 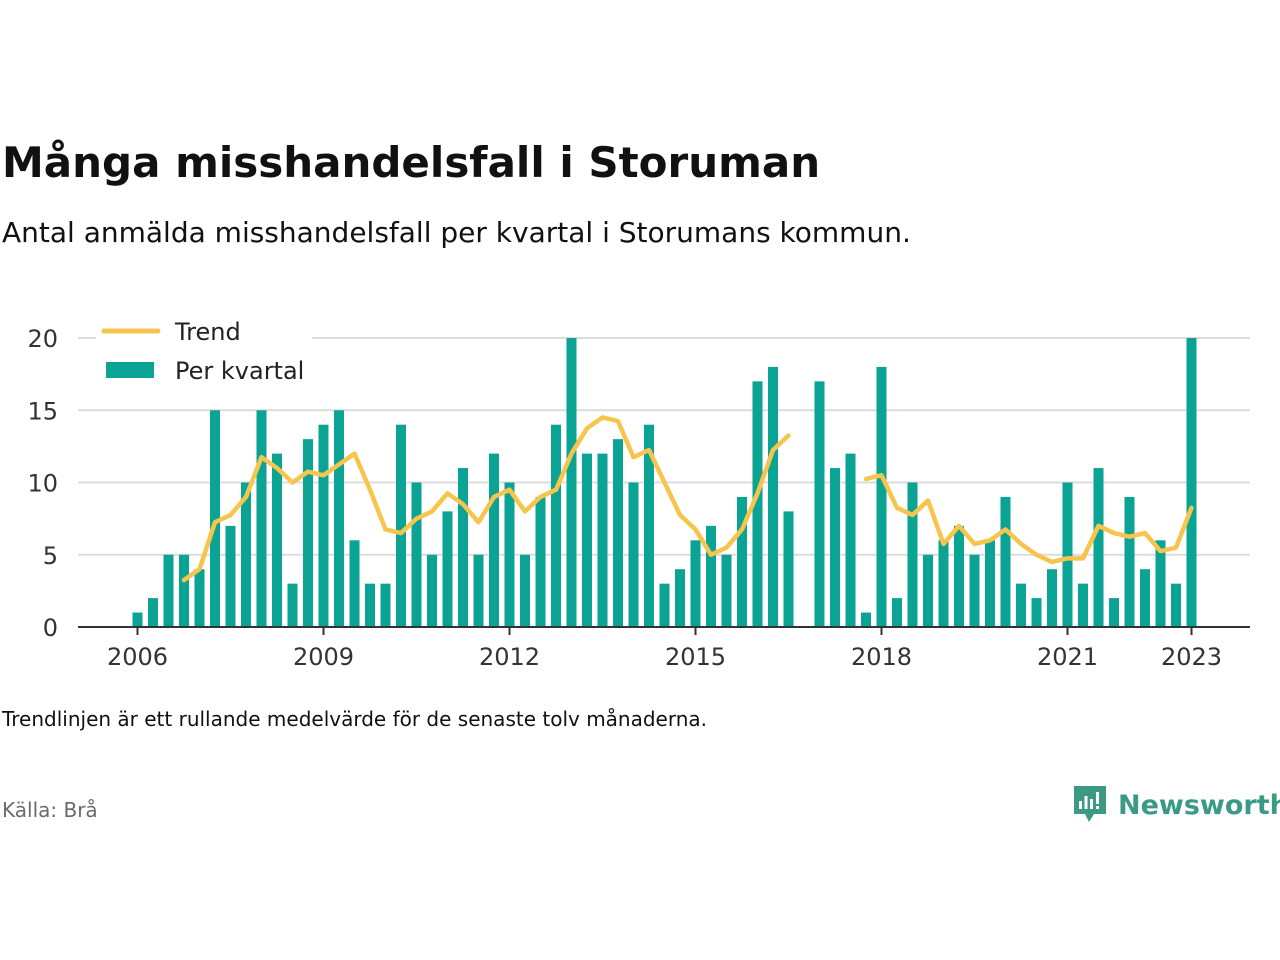 What do you see at coordinates (42, 339) in the screenshot?
I see `y-tick-label: 20` at bounding box center [42, 339].